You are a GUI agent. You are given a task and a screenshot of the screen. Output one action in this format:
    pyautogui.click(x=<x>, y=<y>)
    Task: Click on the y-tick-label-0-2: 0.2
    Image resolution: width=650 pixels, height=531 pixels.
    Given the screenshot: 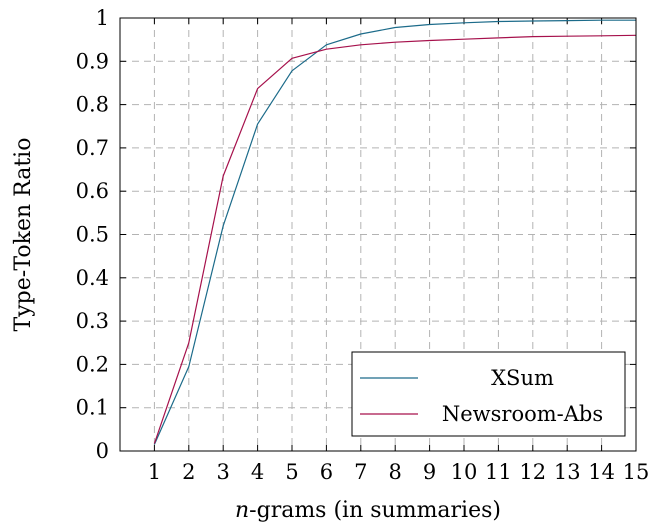 What is the action you would take?
    pyautogui.click(x=92, y=364)
    